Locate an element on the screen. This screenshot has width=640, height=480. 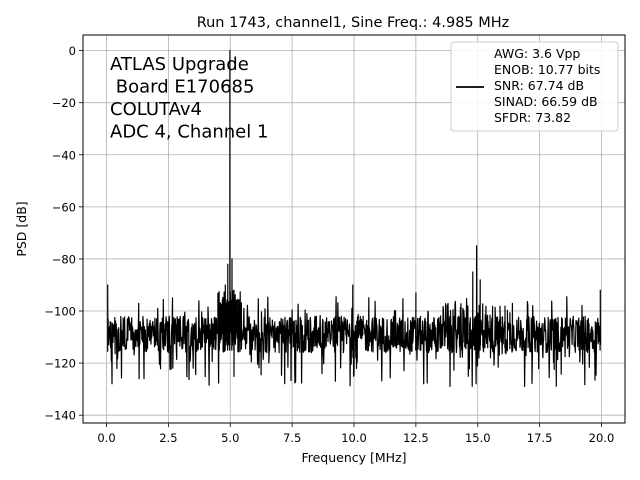
annotation-line: COLUTAv4 is located at coordinates (156, 109).